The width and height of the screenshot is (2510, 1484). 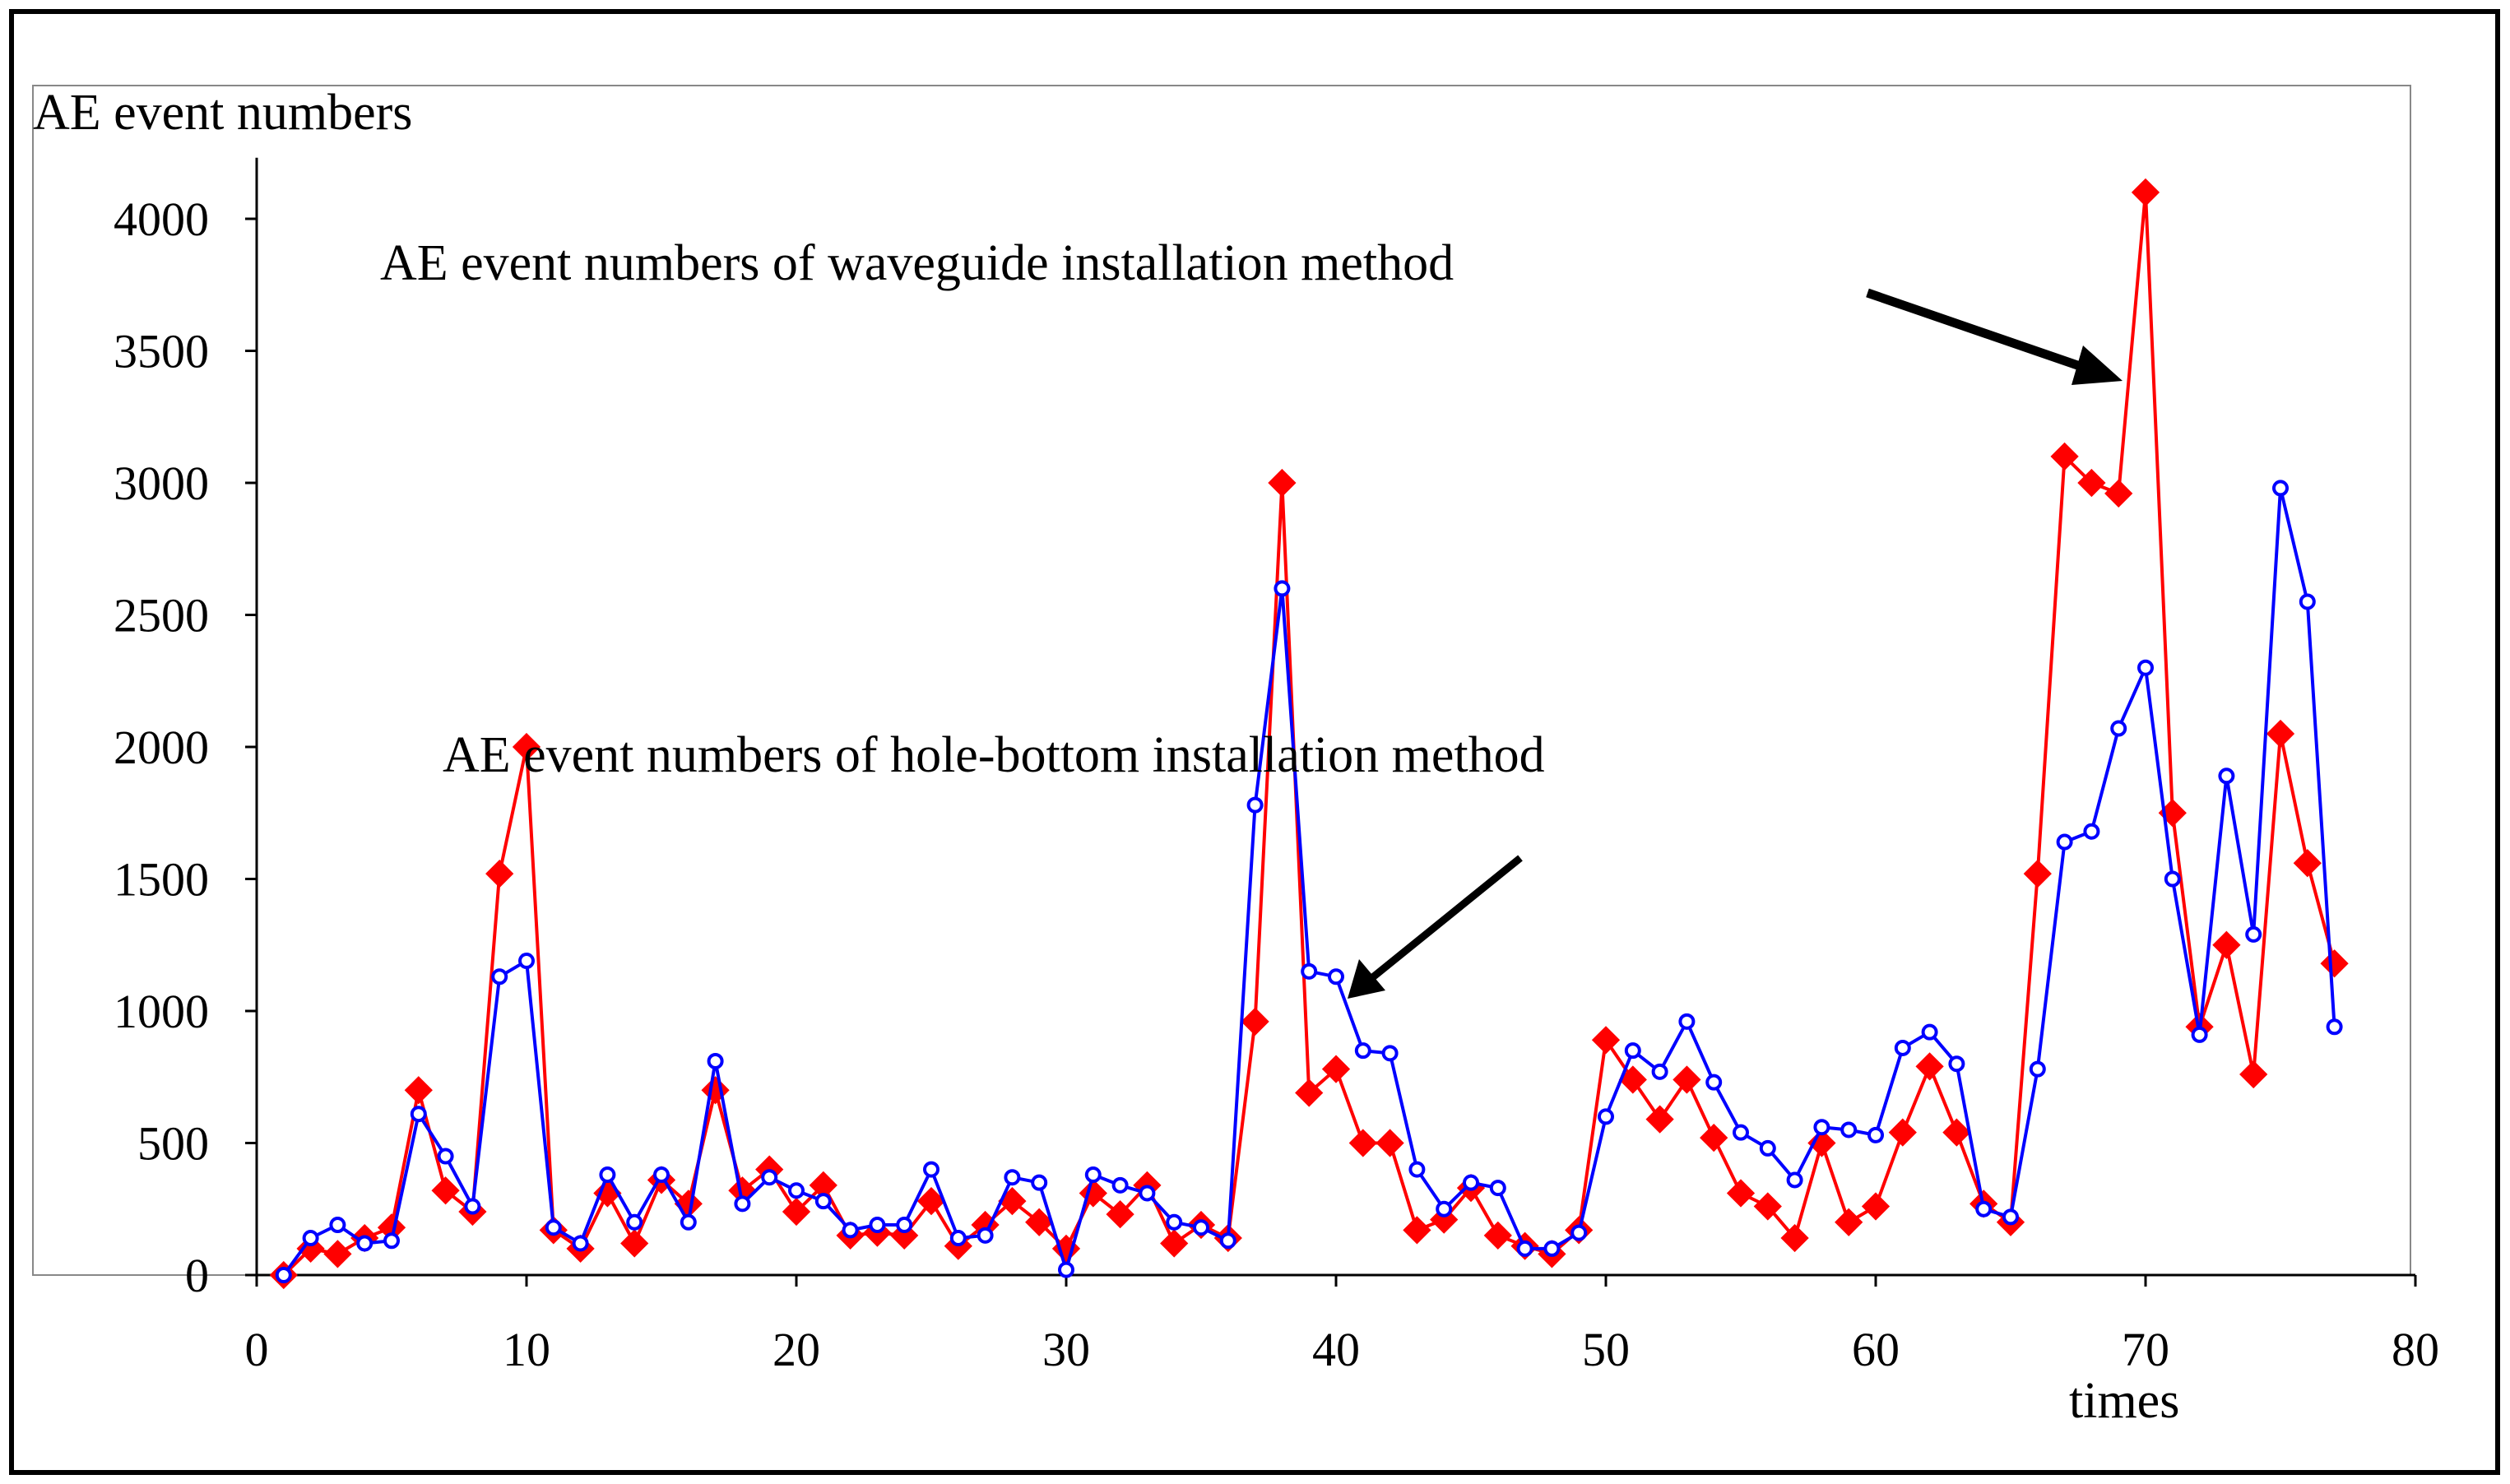 I want to click on arrow-hole-bottom, so click(x=1435, y=927).